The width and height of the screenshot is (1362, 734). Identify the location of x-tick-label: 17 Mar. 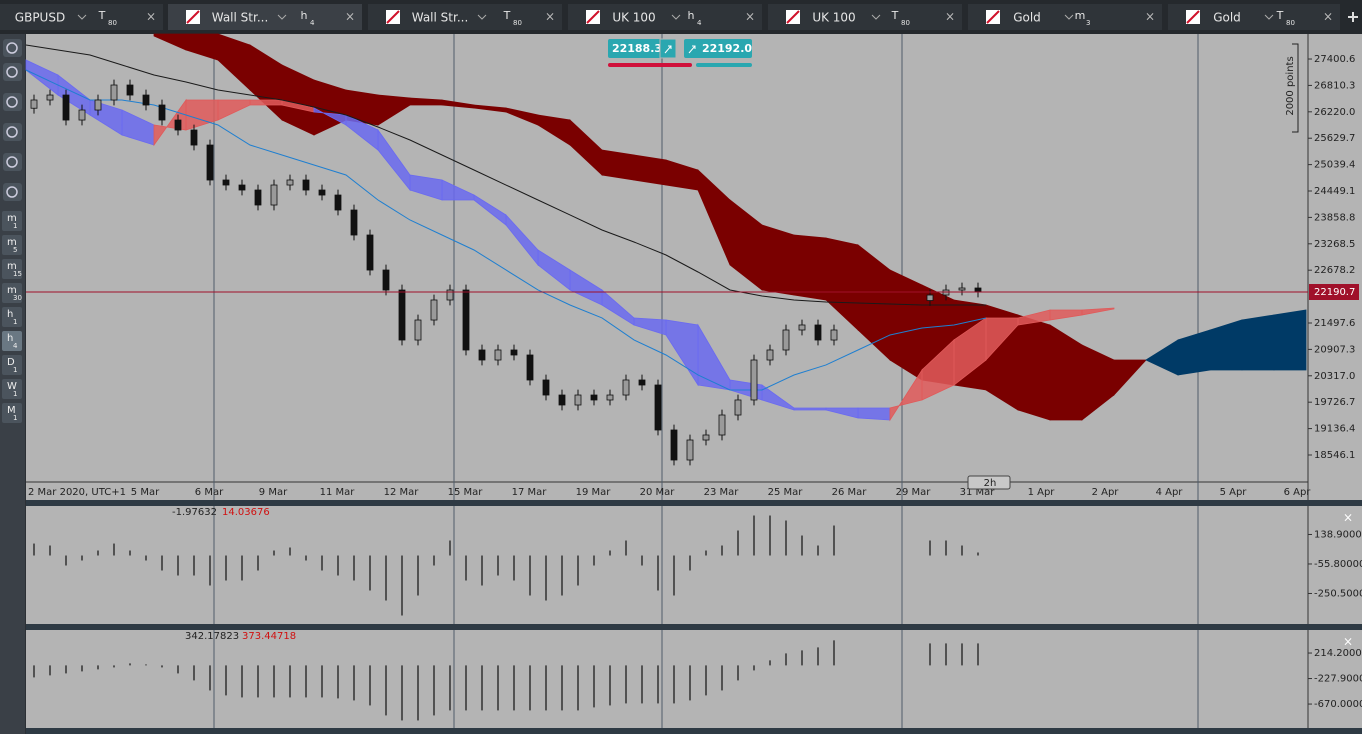
(530, 492).